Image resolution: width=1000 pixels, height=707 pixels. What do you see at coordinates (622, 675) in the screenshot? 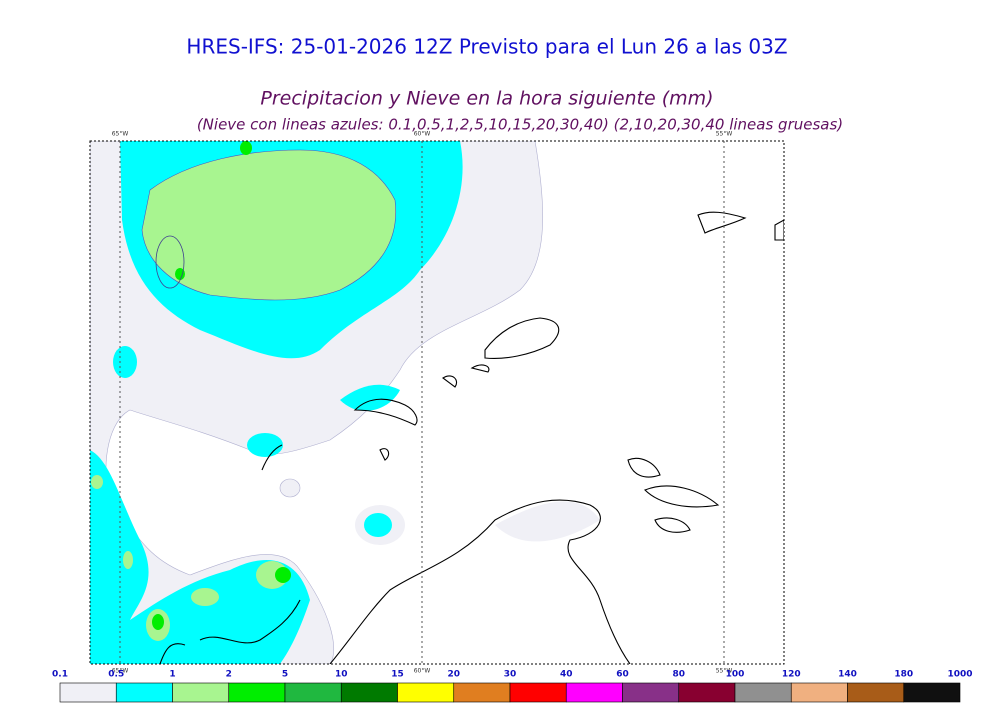
I see `colorbar-label: 60` at bounding box center [622, 675].